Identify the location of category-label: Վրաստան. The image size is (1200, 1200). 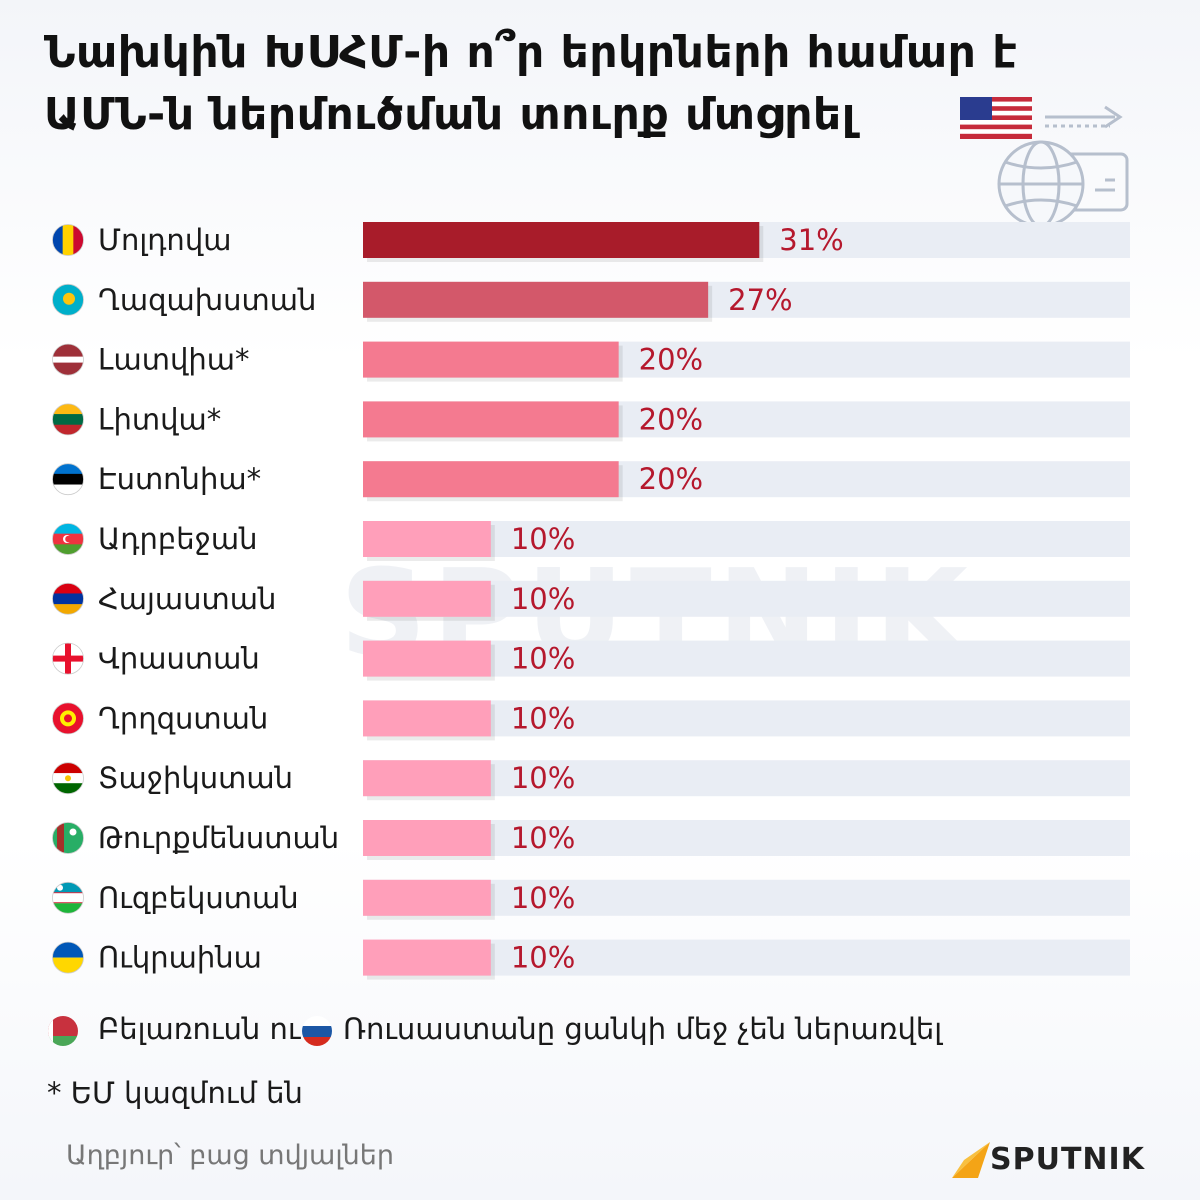
(179, 659).